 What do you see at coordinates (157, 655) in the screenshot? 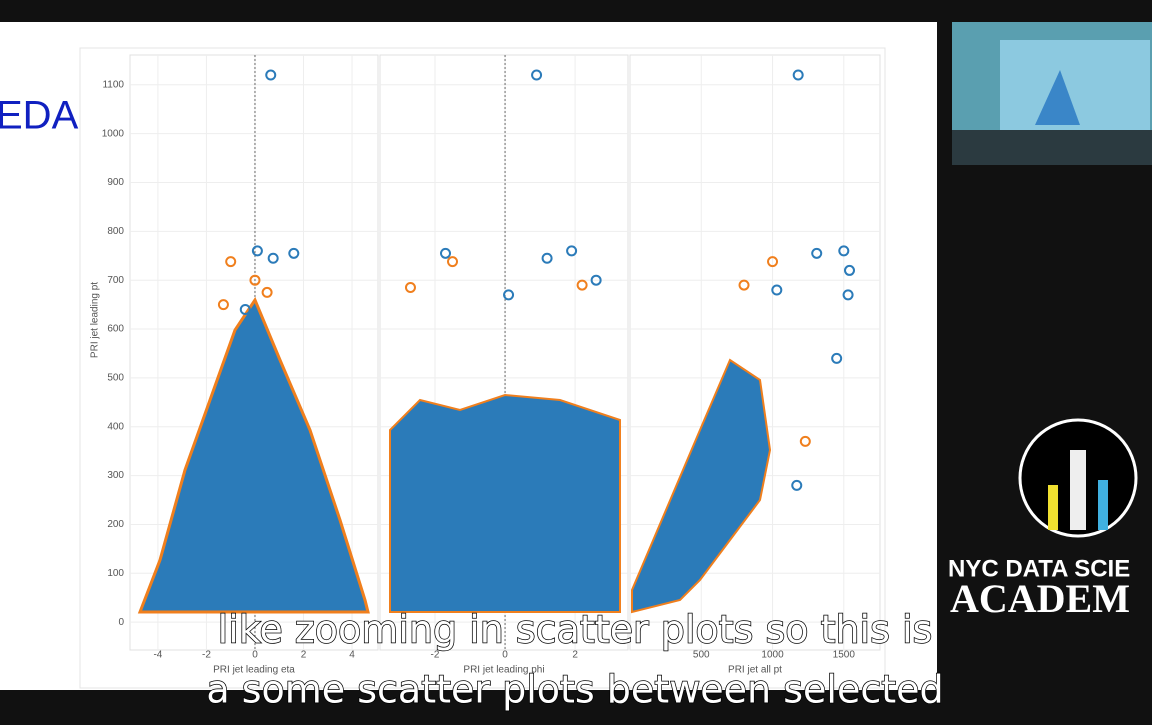
I see `x-tick-label: -4` at bounding box center [157, 655].